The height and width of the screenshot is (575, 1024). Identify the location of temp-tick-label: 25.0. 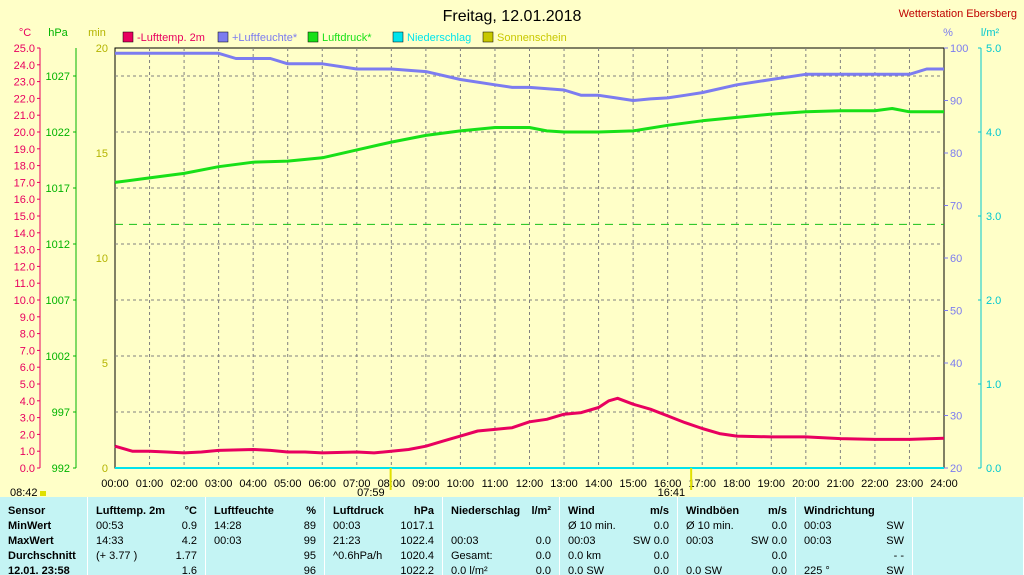
(24, 49).